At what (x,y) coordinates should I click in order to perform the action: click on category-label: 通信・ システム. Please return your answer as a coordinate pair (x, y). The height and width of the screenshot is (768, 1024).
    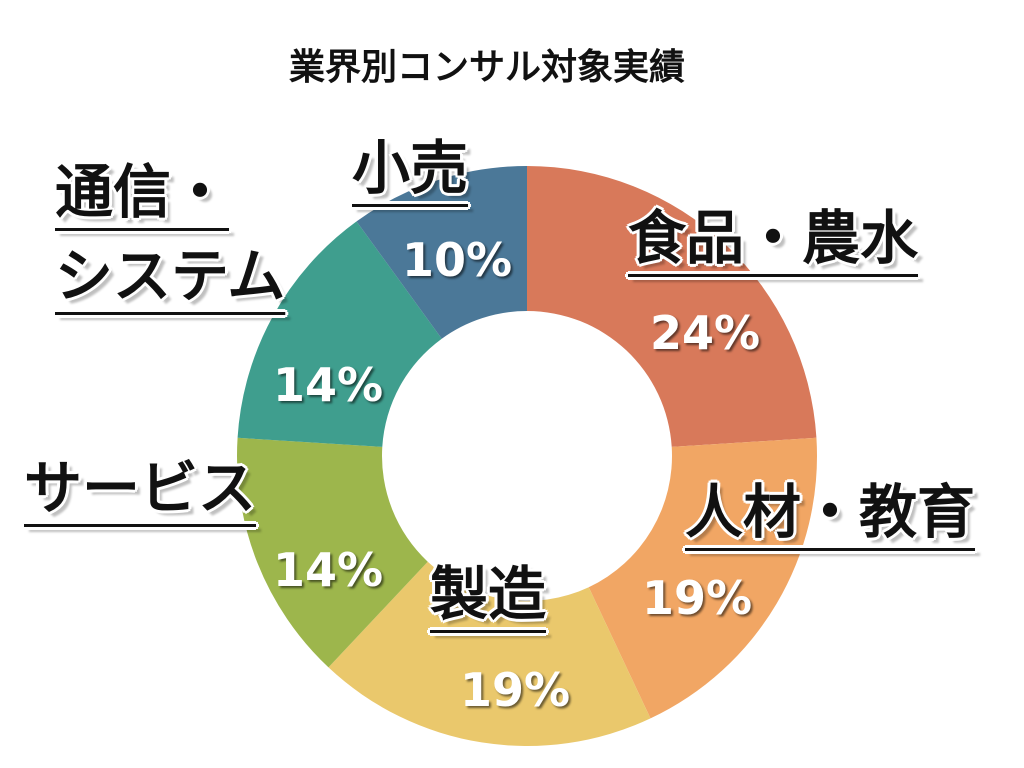
    Looking at the image, I should click on (170, 234).